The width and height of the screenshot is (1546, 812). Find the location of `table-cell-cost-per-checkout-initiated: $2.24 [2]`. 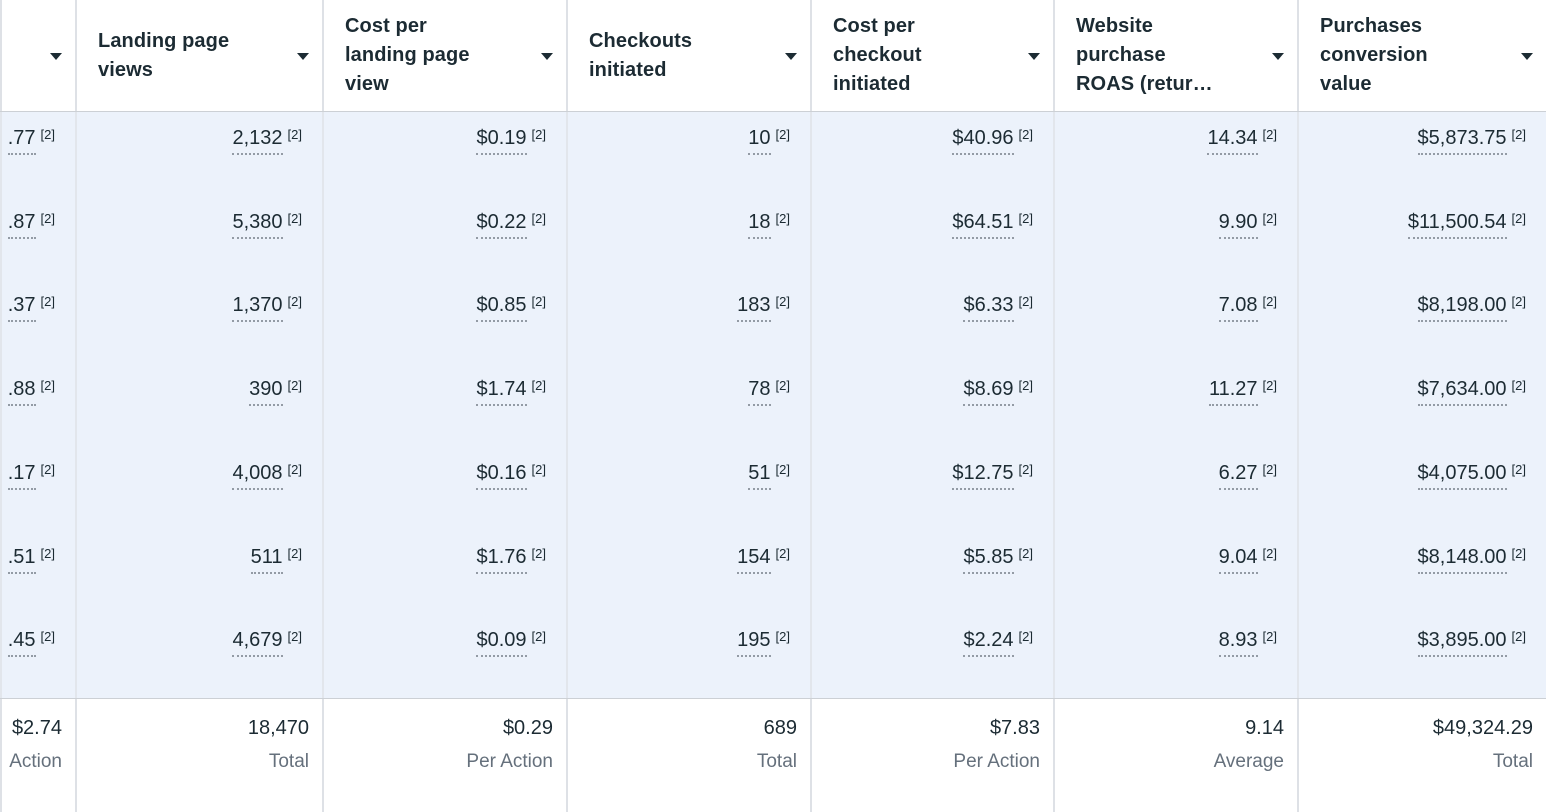

table-cell-cost-per-checkout-initiated: $2.24 [2] is located at coordinates (931, 656).